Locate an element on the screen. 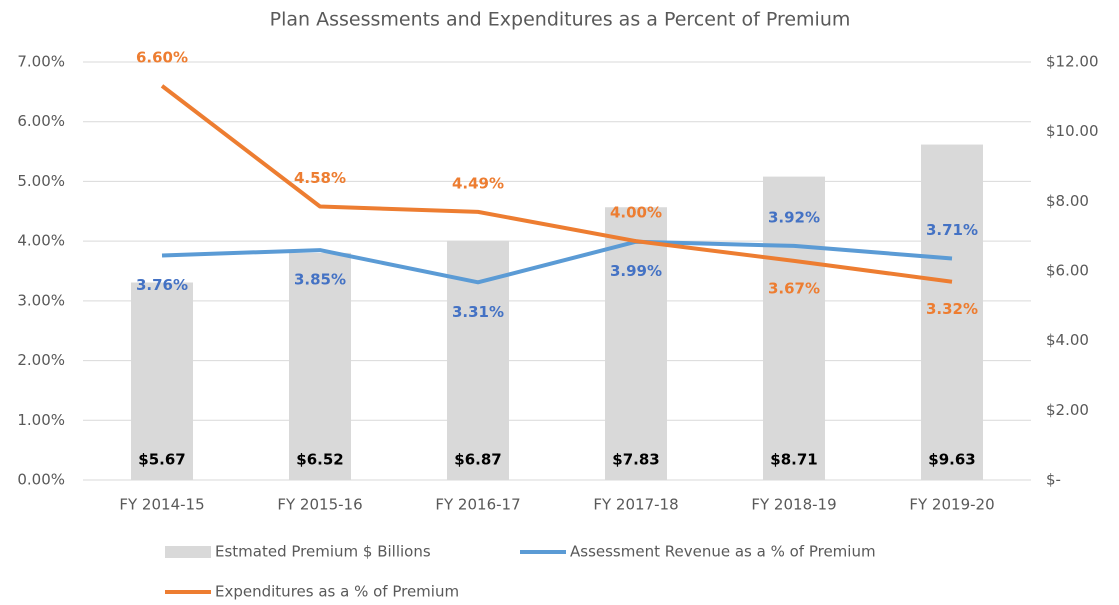  y-tick-label: 2.00% is located at coordinates (41, 360).